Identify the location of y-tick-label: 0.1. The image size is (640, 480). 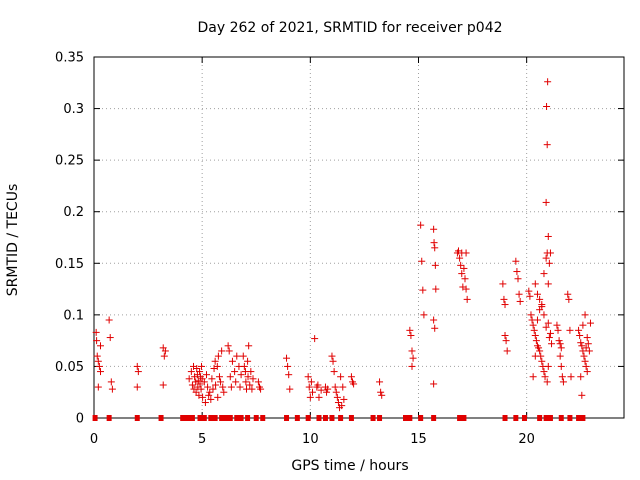
(73, 315).